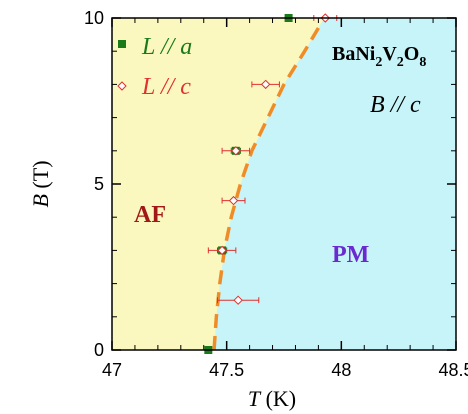 This screenshot has width=468, height=414. Describe the element at coordinates (154, 67) in the screenshot. I see `legend: L // a L // c` at that location.